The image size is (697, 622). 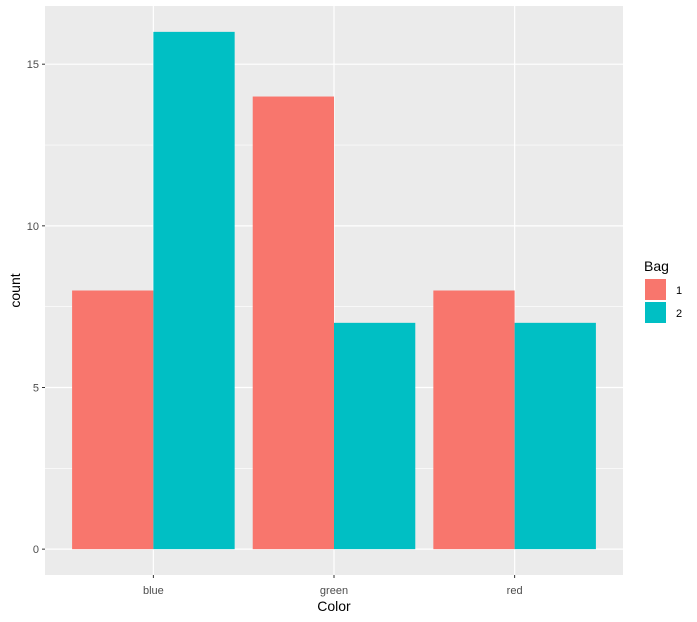 What do you see at coordinates (679, 291) in the screenshot?
I see `legend-label-1: 1` at bounding box center [679, 291].